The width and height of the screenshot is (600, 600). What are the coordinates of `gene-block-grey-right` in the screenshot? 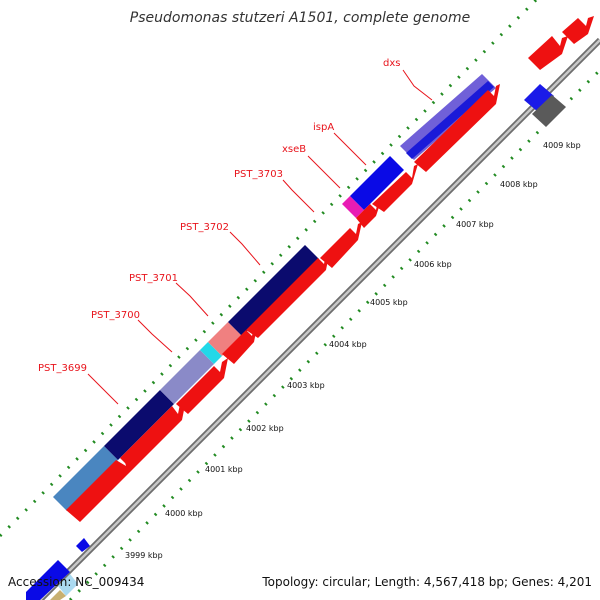 It's located at (549, 111).